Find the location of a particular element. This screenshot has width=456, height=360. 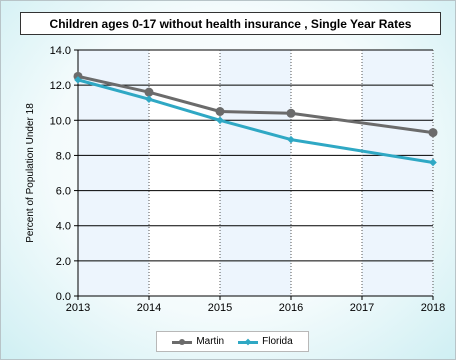

legend-item-florida: Florida is located at coordinates (265, 341).